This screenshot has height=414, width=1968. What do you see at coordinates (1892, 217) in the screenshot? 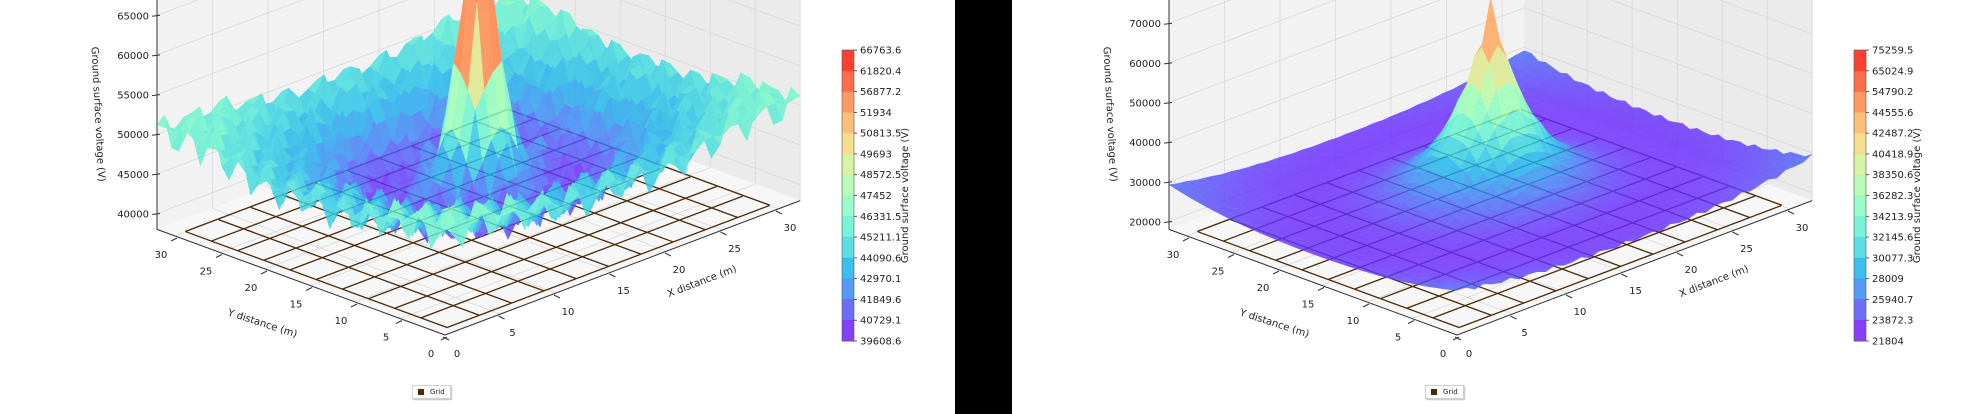
I see `colorbar-tick-label: 34213.9` at bounding box center [1892, 217].